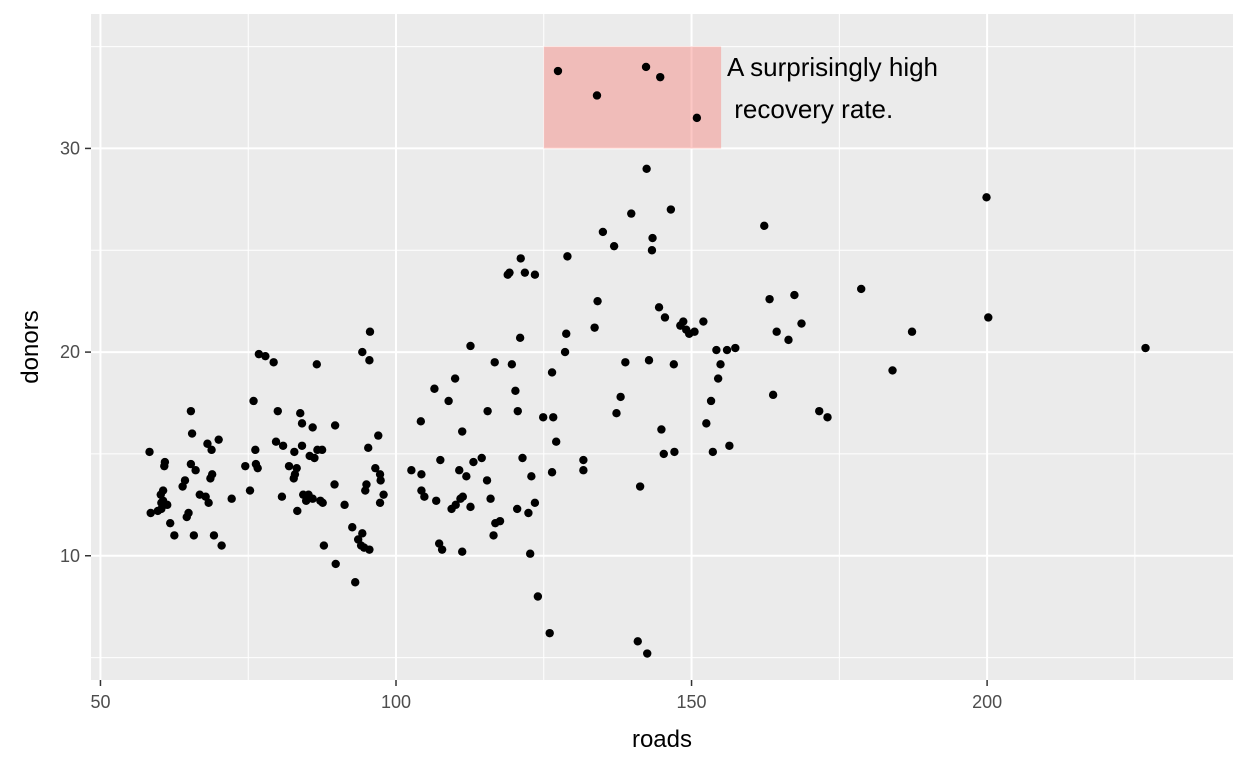 The height and width of the screenshot is (768, 1248). What do you see at coordinates (100, 702) in the screenshot?
I see `x-tick-label-0: 50` at bounding box center [100, 702].